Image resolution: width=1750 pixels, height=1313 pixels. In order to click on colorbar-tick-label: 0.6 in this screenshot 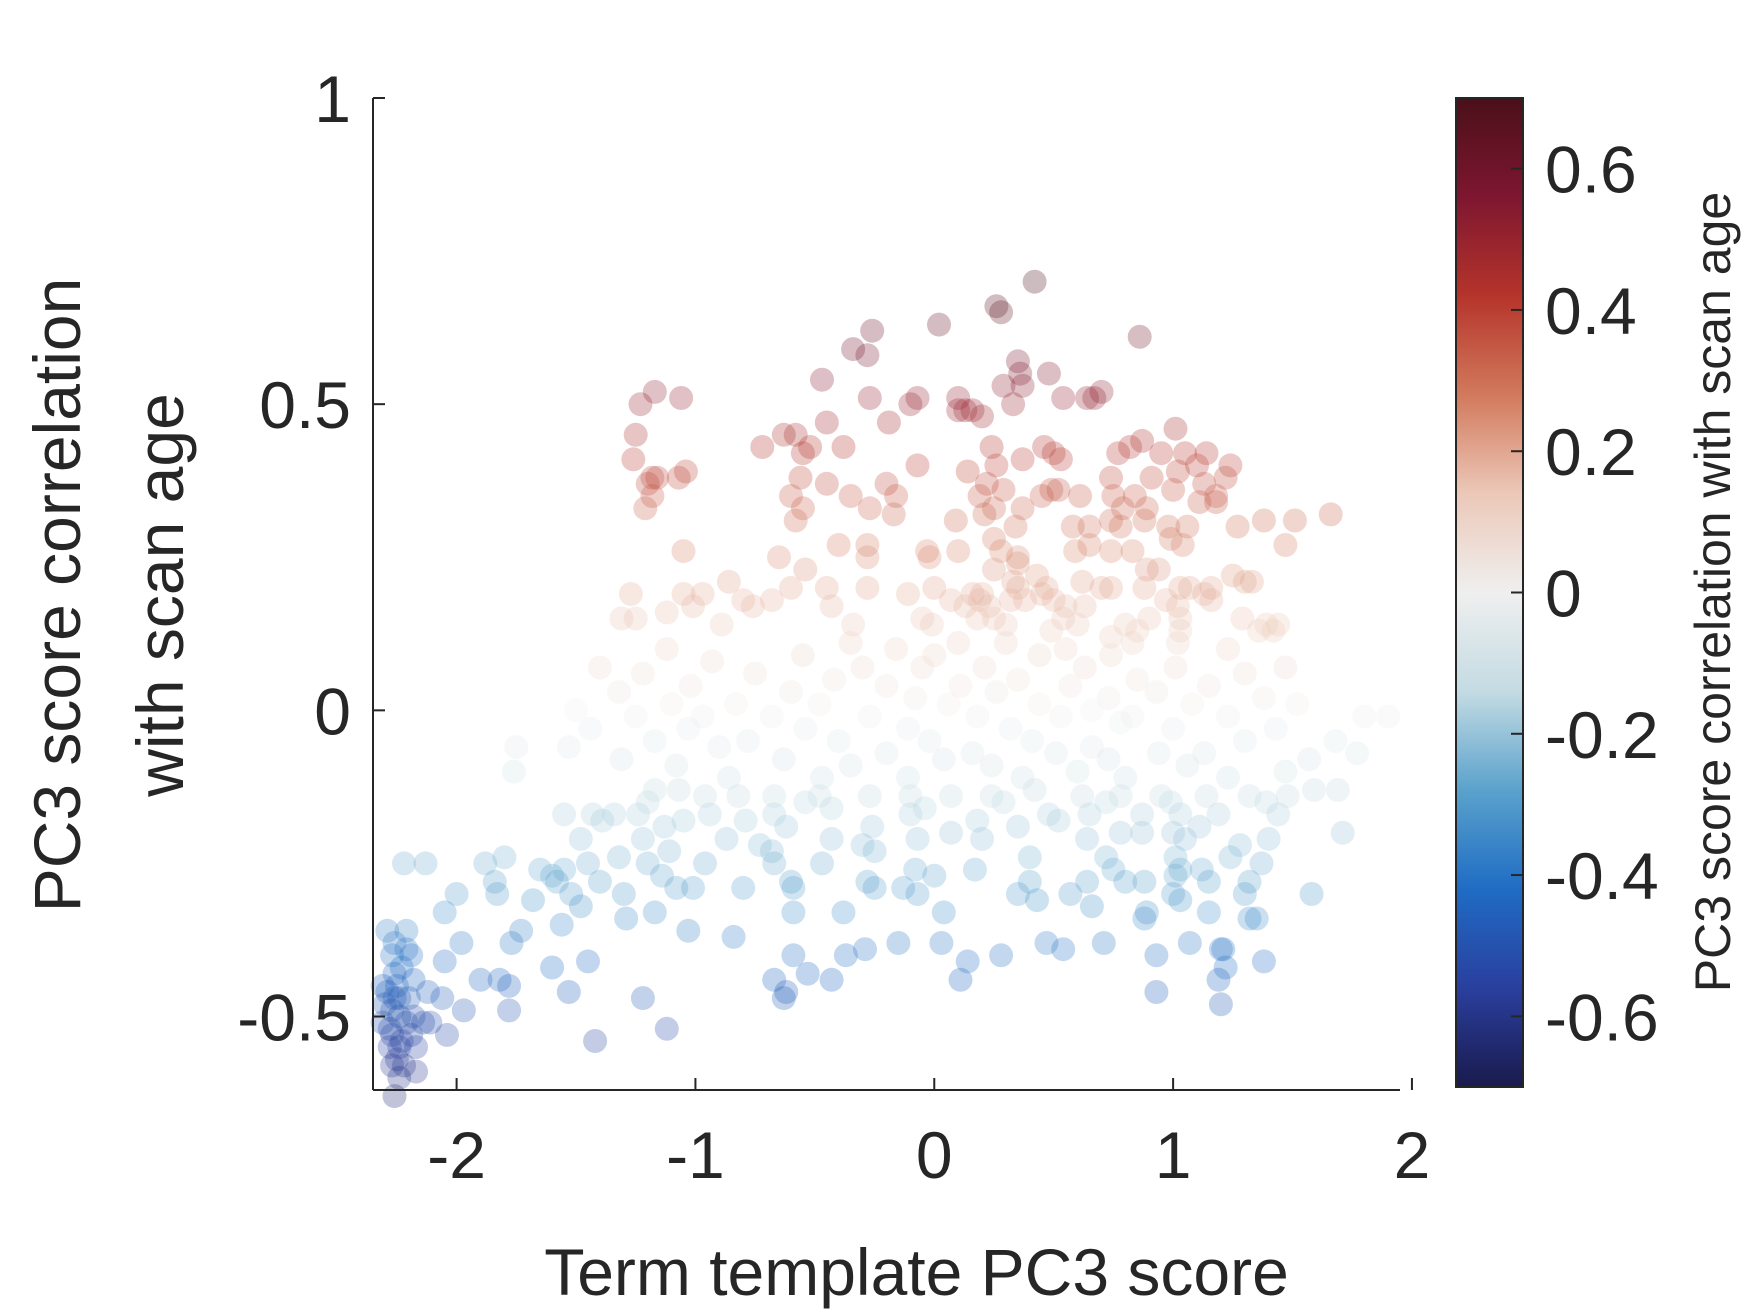, I will do `click(1591, 170)`.